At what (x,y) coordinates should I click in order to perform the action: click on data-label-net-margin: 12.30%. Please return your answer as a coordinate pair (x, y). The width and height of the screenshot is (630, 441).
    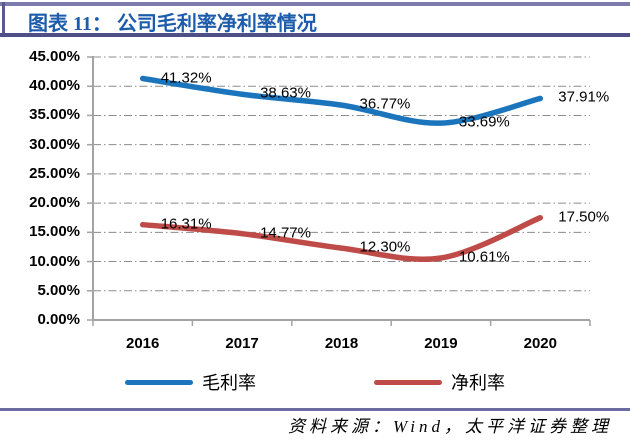
    Looking at the image, I should click on (385, 247).